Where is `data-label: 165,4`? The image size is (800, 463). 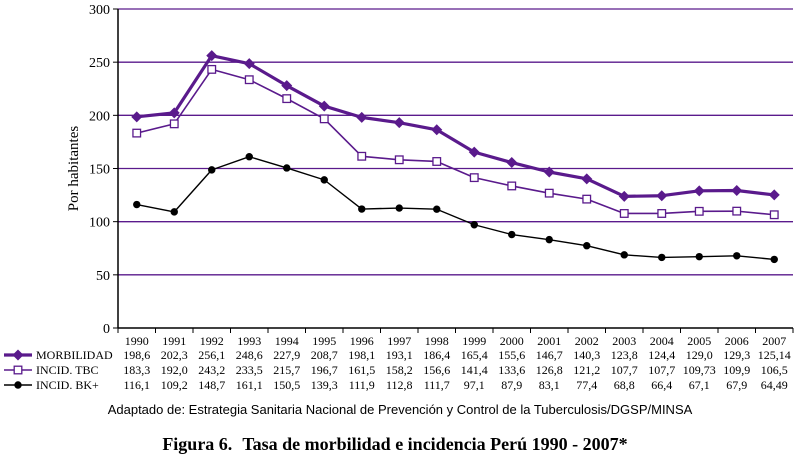 data-label: 165,4 is located at coordinates (474, 355).